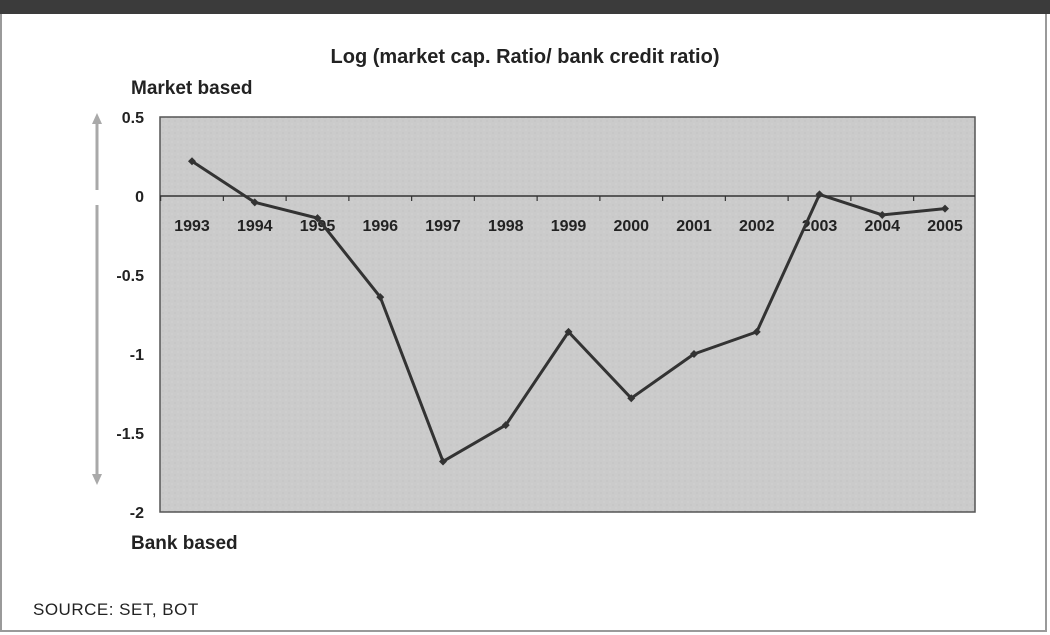  I want to click on y-tick-label: 0.5, so click(133, 118).